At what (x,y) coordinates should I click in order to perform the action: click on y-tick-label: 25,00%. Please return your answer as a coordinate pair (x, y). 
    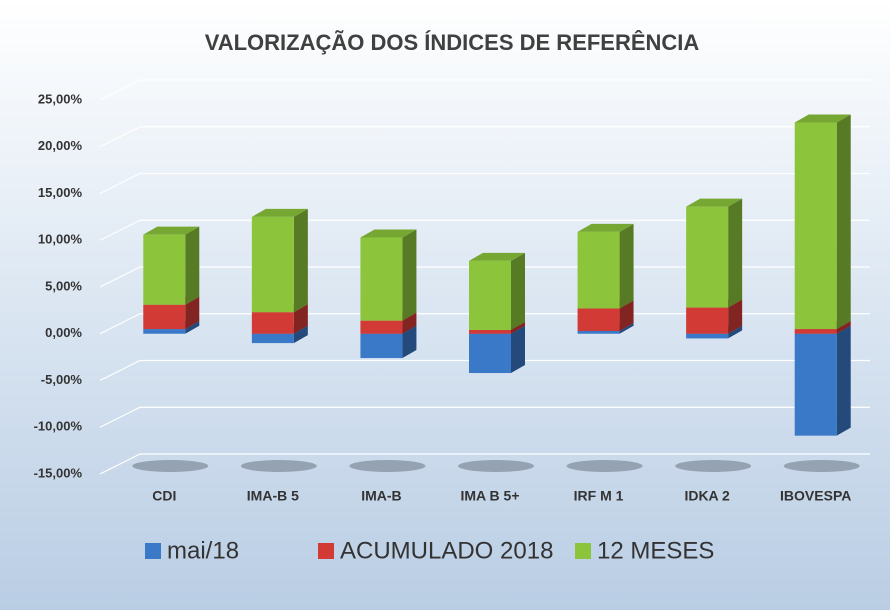
    Looking at the image, I should click on (60, 98).